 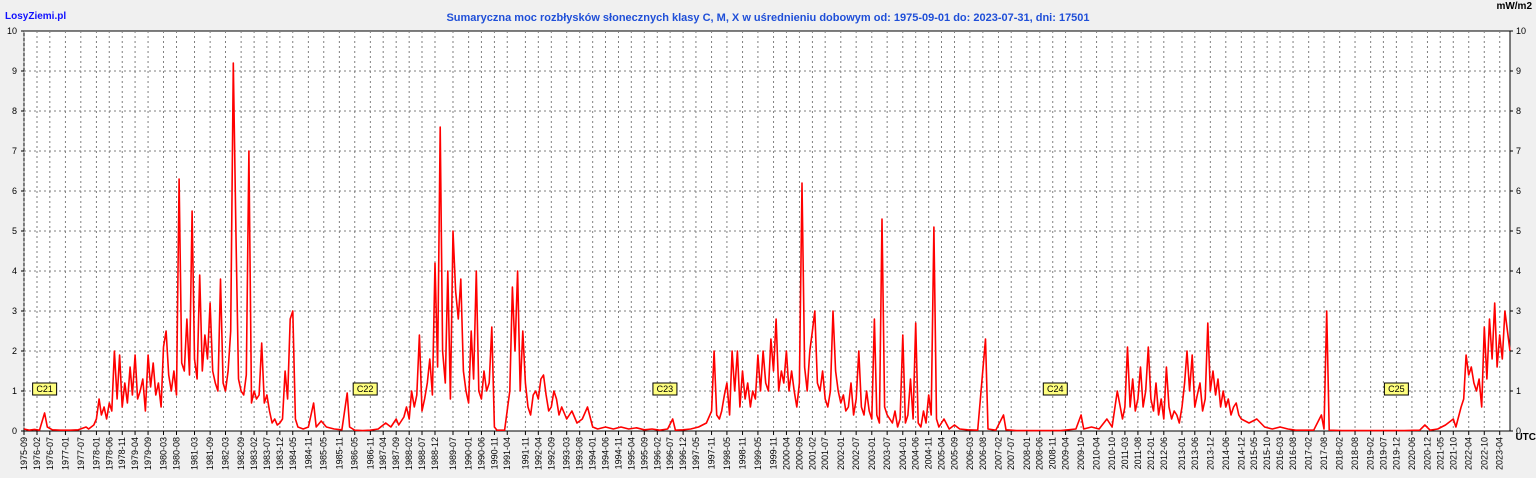 What do you see at coordinates (1383, 453) in the screenshot?
I see `x-tick-label: 2019-07` at bounding box center [1383, 453].